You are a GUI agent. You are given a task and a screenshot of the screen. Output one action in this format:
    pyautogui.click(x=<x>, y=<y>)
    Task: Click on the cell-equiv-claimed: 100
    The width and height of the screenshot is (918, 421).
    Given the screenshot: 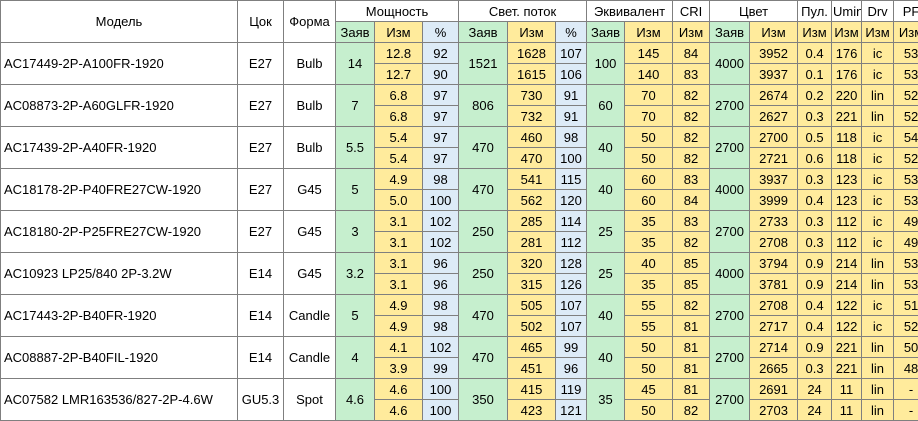 What is the action you would take?
    pyautogui.click(x=606, y=63)
    